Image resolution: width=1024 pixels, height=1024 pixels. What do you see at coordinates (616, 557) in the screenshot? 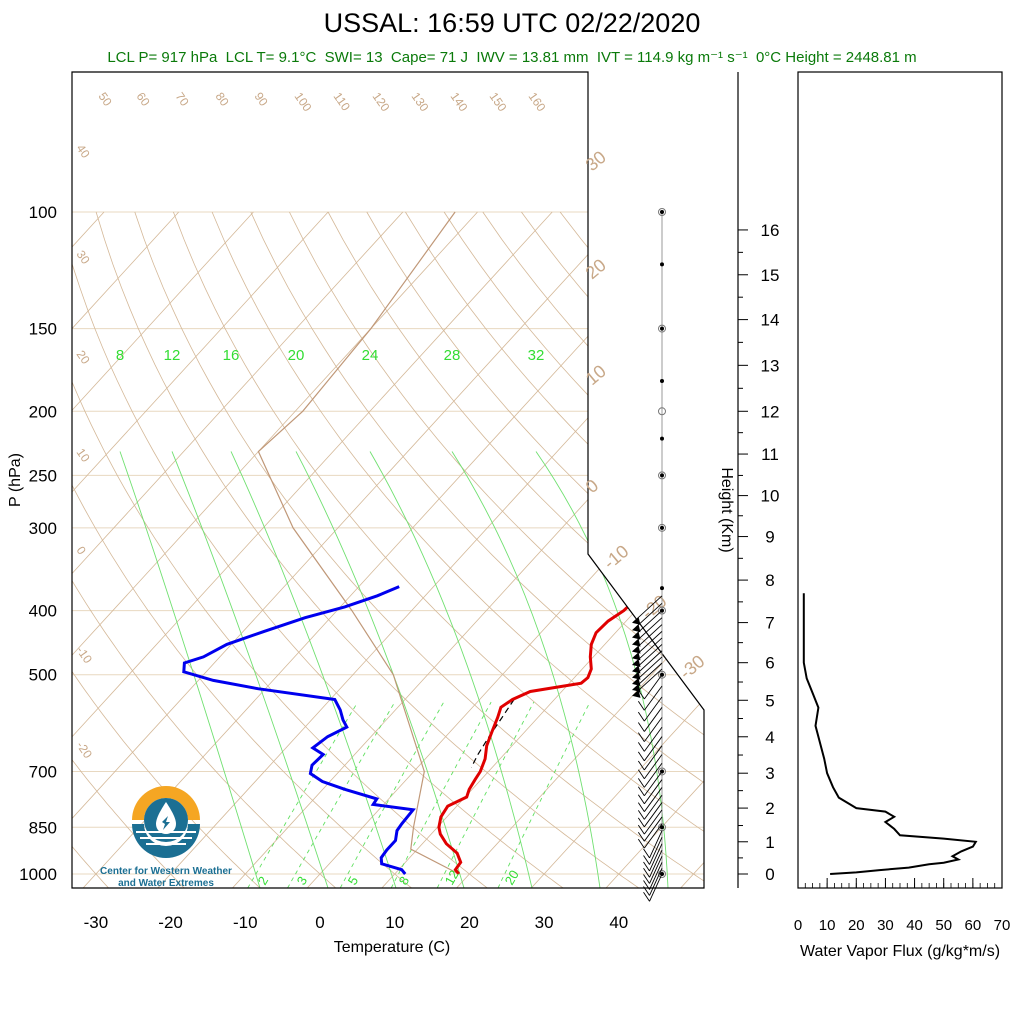
I see `isotherm-label-right: -10` at bounding box center [616, 557].